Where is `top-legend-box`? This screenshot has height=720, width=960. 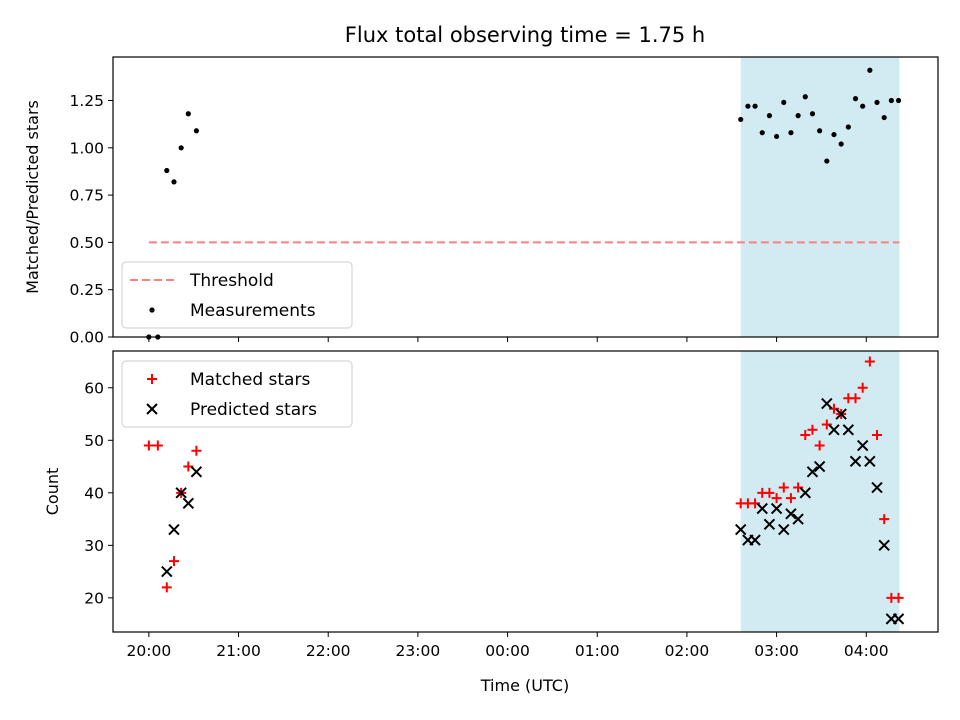 top-legend-box is located at coordinates (237, 295).